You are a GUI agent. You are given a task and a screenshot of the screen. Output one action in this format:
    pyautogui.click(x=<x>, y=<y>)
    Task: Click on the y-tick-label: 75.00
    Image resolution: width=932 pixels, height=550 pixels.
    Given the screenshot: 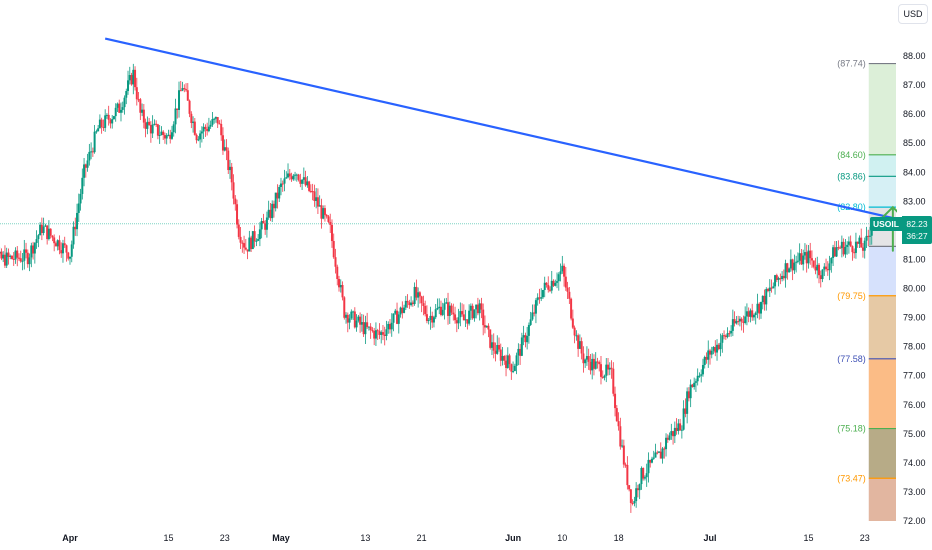 What is the action you would take?
    pyautogui.click(x=914, y=434)
    